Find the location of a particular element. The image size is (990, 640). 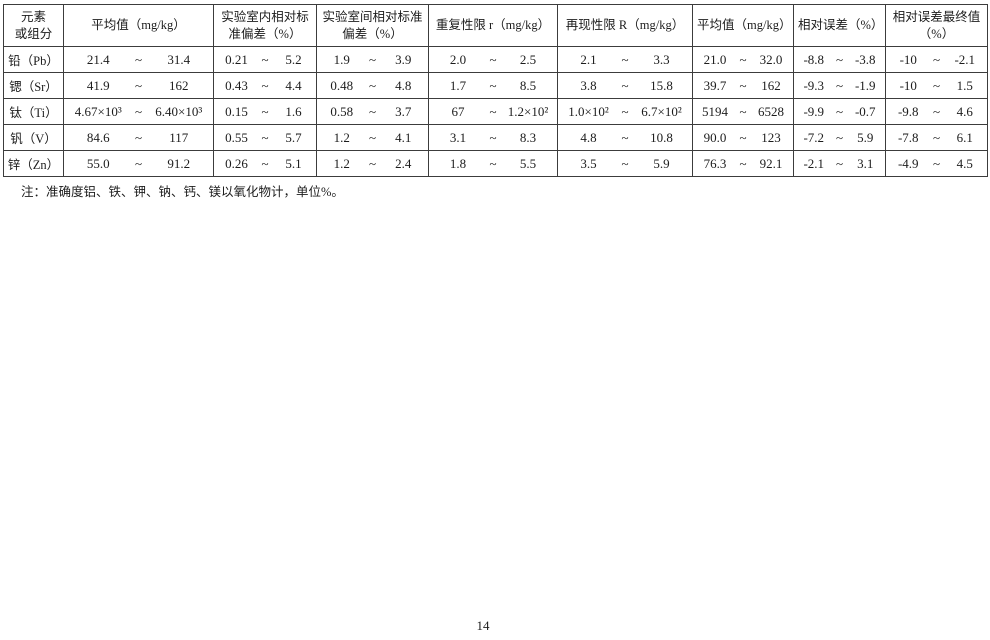

range-cell-zn-mean2: 76.3 ~92.1 is located at coordinates (743, 164).